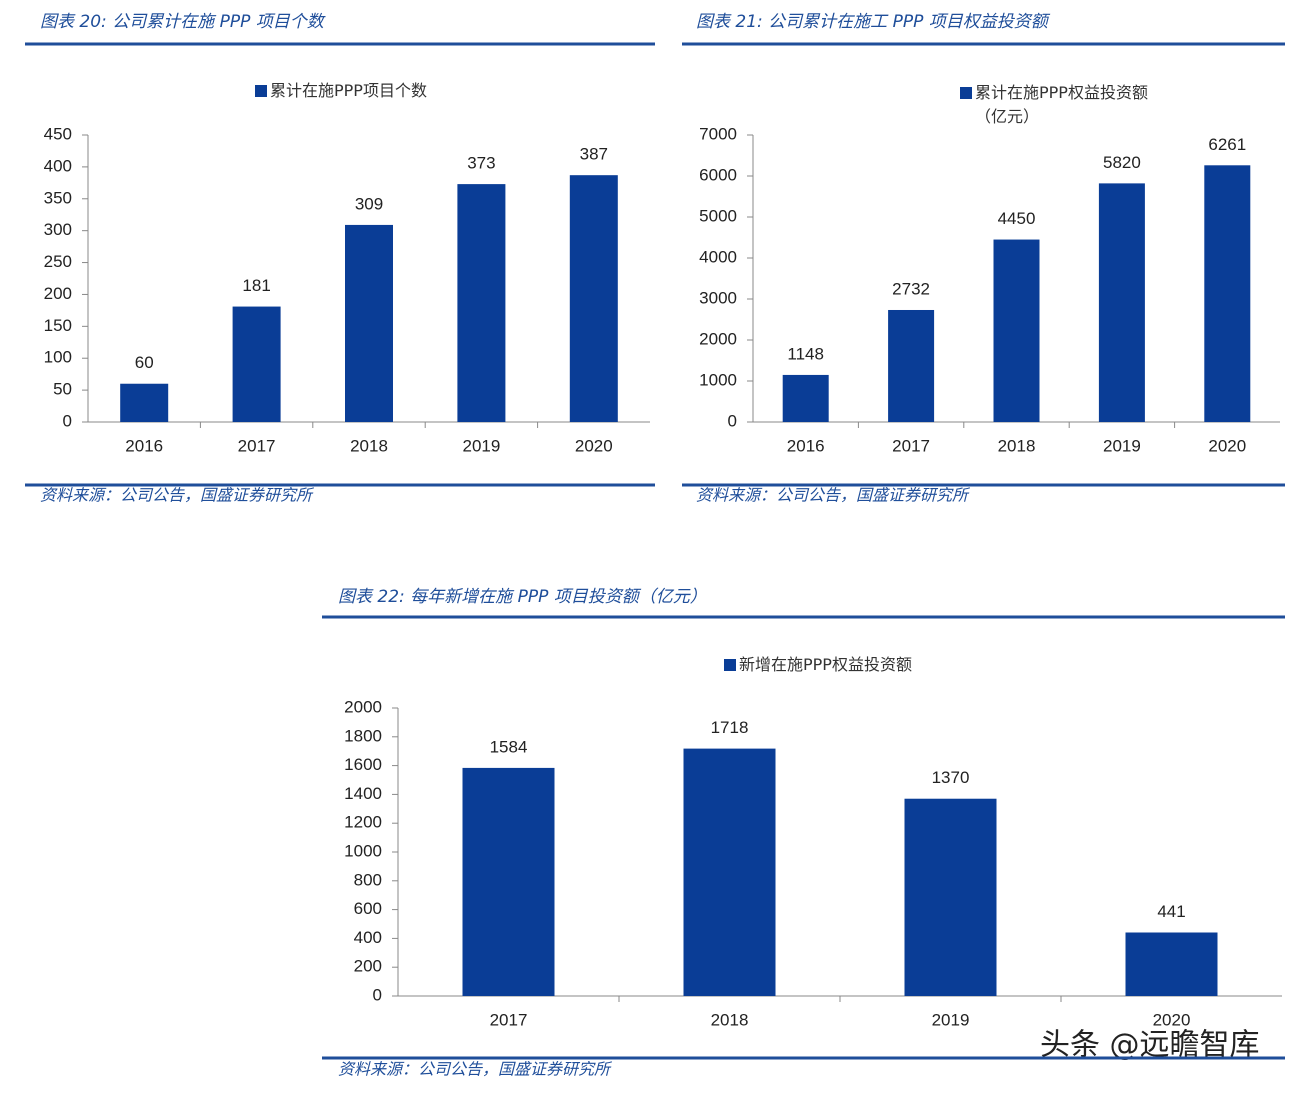 The width and height of the screenshot is (1310, 1095). What do you see at coordinates (368, 879) in the screenshot?
I see `y-tick-label: 800` at bounding box center [368, 879].